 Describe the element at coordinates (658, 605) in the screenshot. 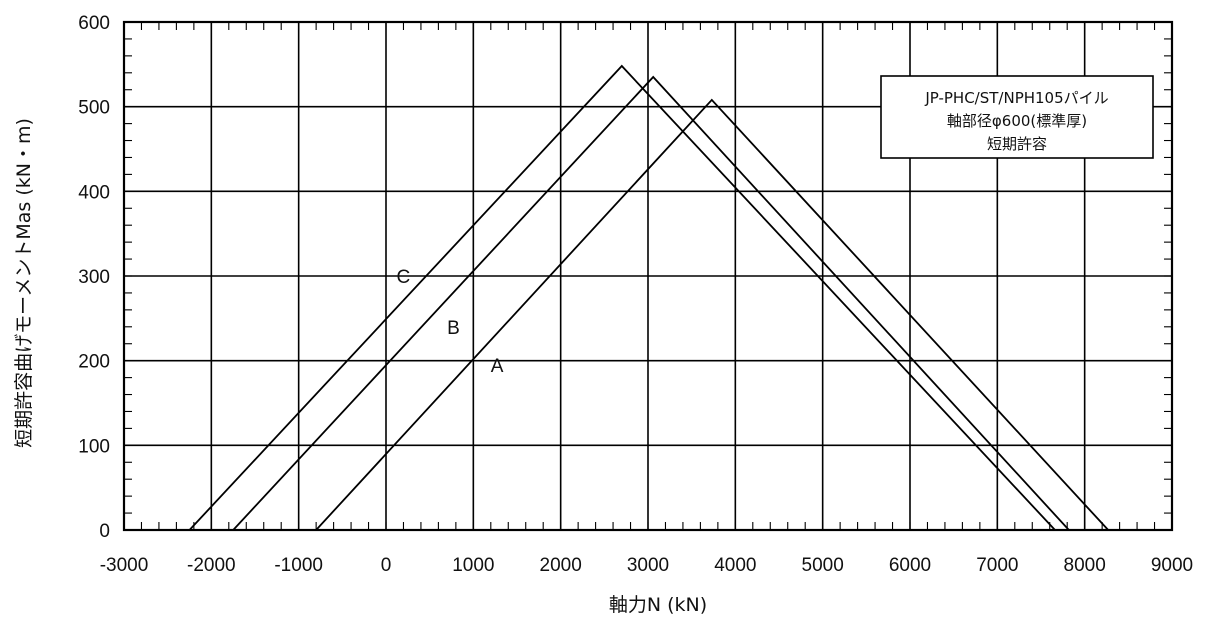

I see `x-axis-title: 軸力N (kN)` at that location.